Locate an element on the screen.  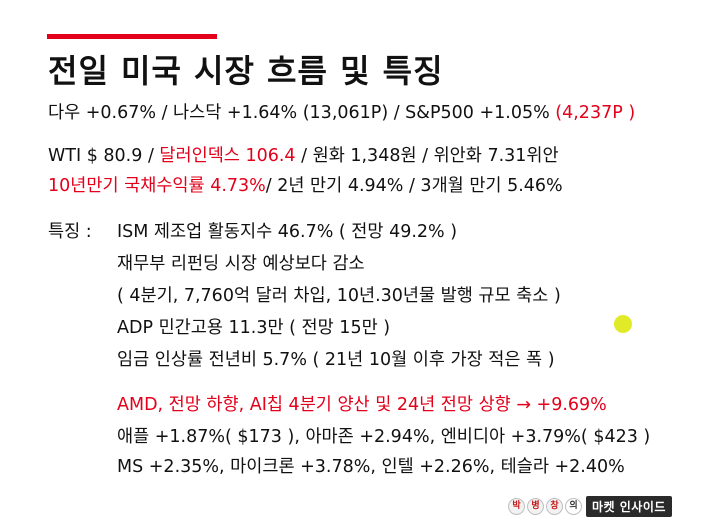
fx-rates: / 원화 1,348원 / 위안화 7.31위안 is located at coordinates (427, 156).